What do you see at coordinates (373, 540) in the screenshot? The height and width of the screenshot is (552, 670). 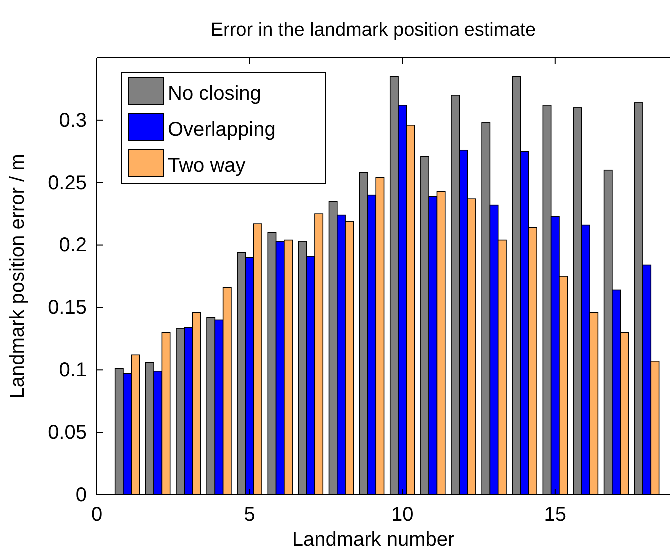 I see `x-axis-title: Landmark number` at bounding box center [373, 540].